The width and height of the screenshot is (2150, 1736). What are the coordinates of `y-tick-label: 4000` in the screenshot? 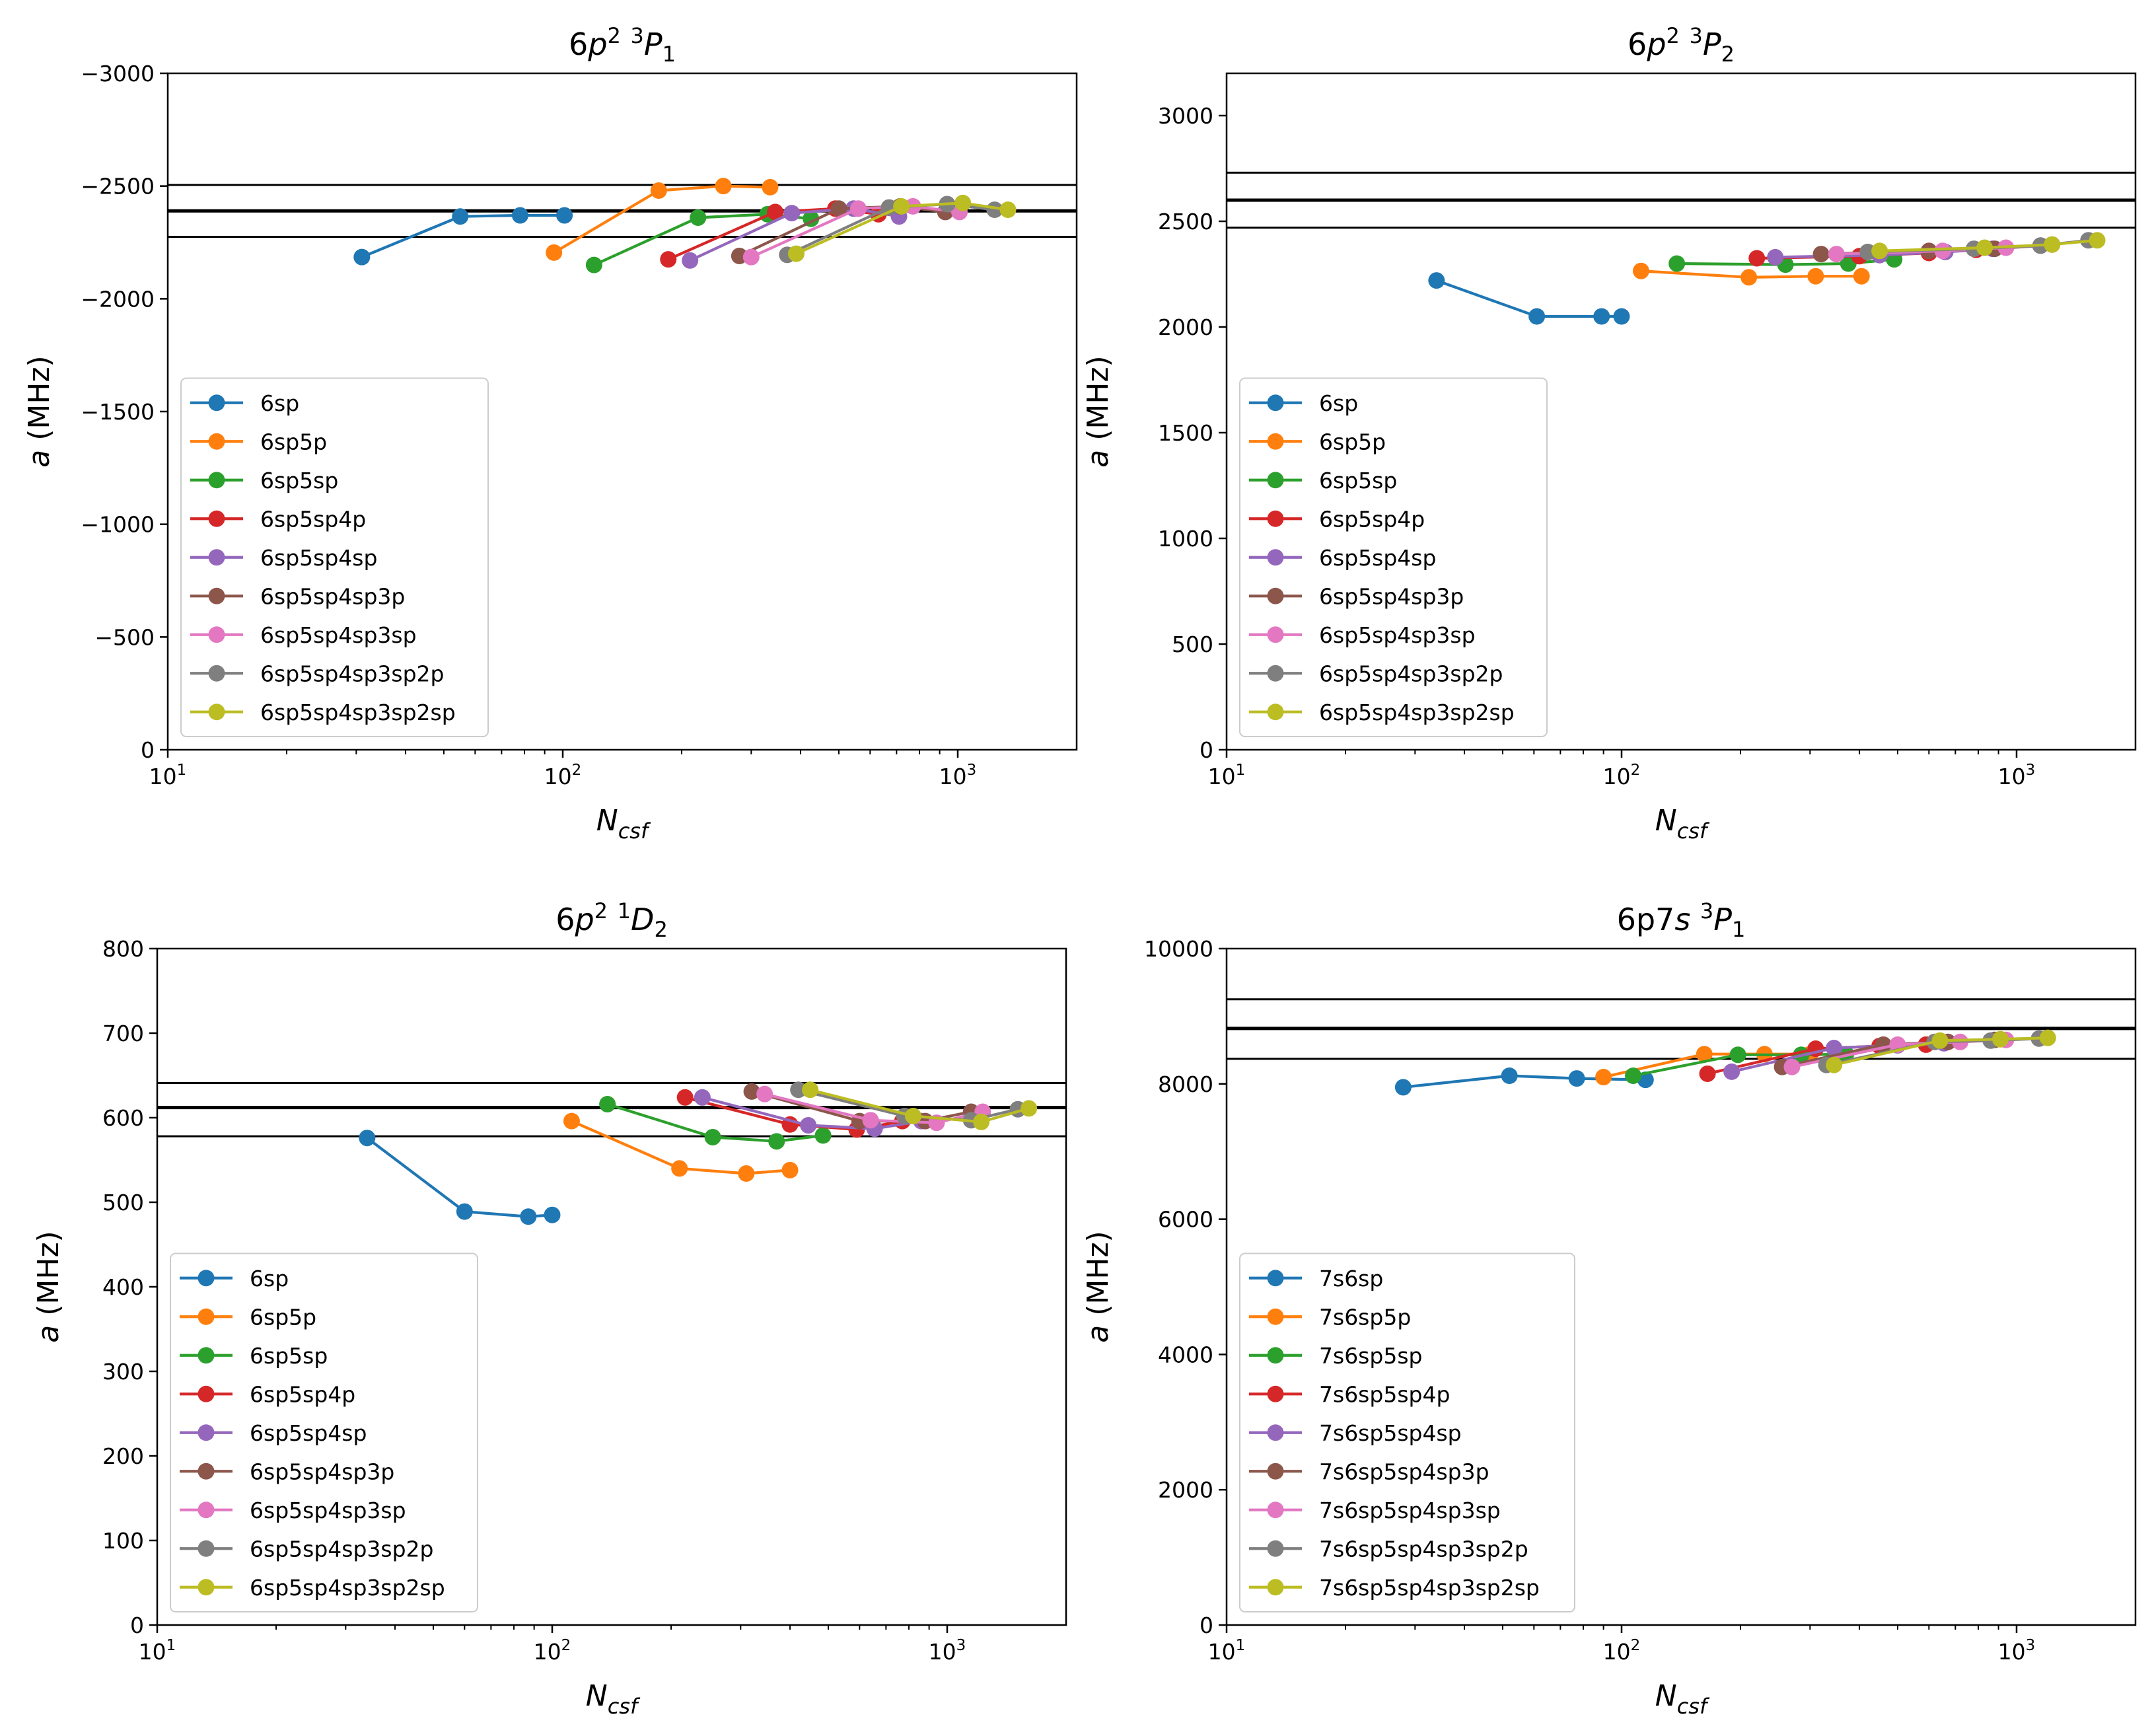 It's located at (1185, 1354).